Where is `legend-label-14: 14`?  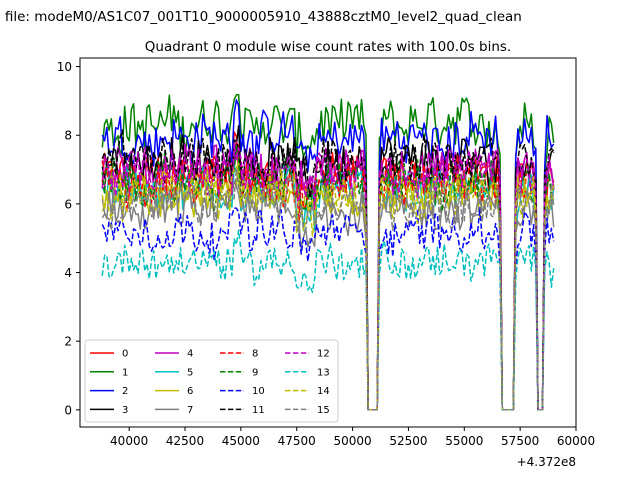 legend-label-14: 14 is located at coordinates (323, 391).